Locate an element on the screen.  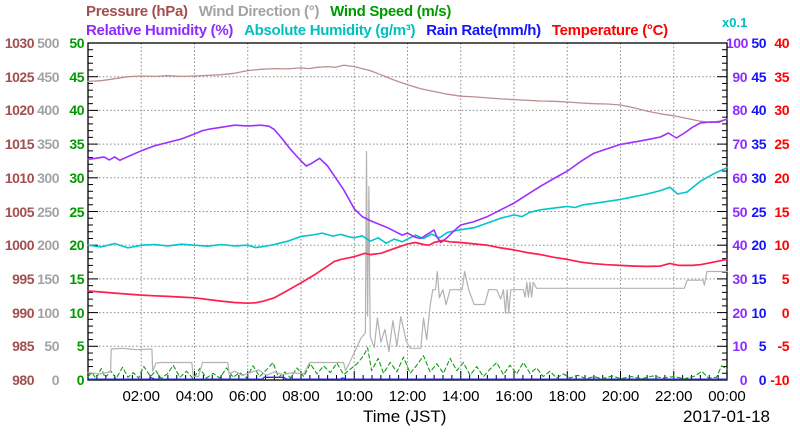
axis-tick-label: -10 is located at coordinates (779, 380).